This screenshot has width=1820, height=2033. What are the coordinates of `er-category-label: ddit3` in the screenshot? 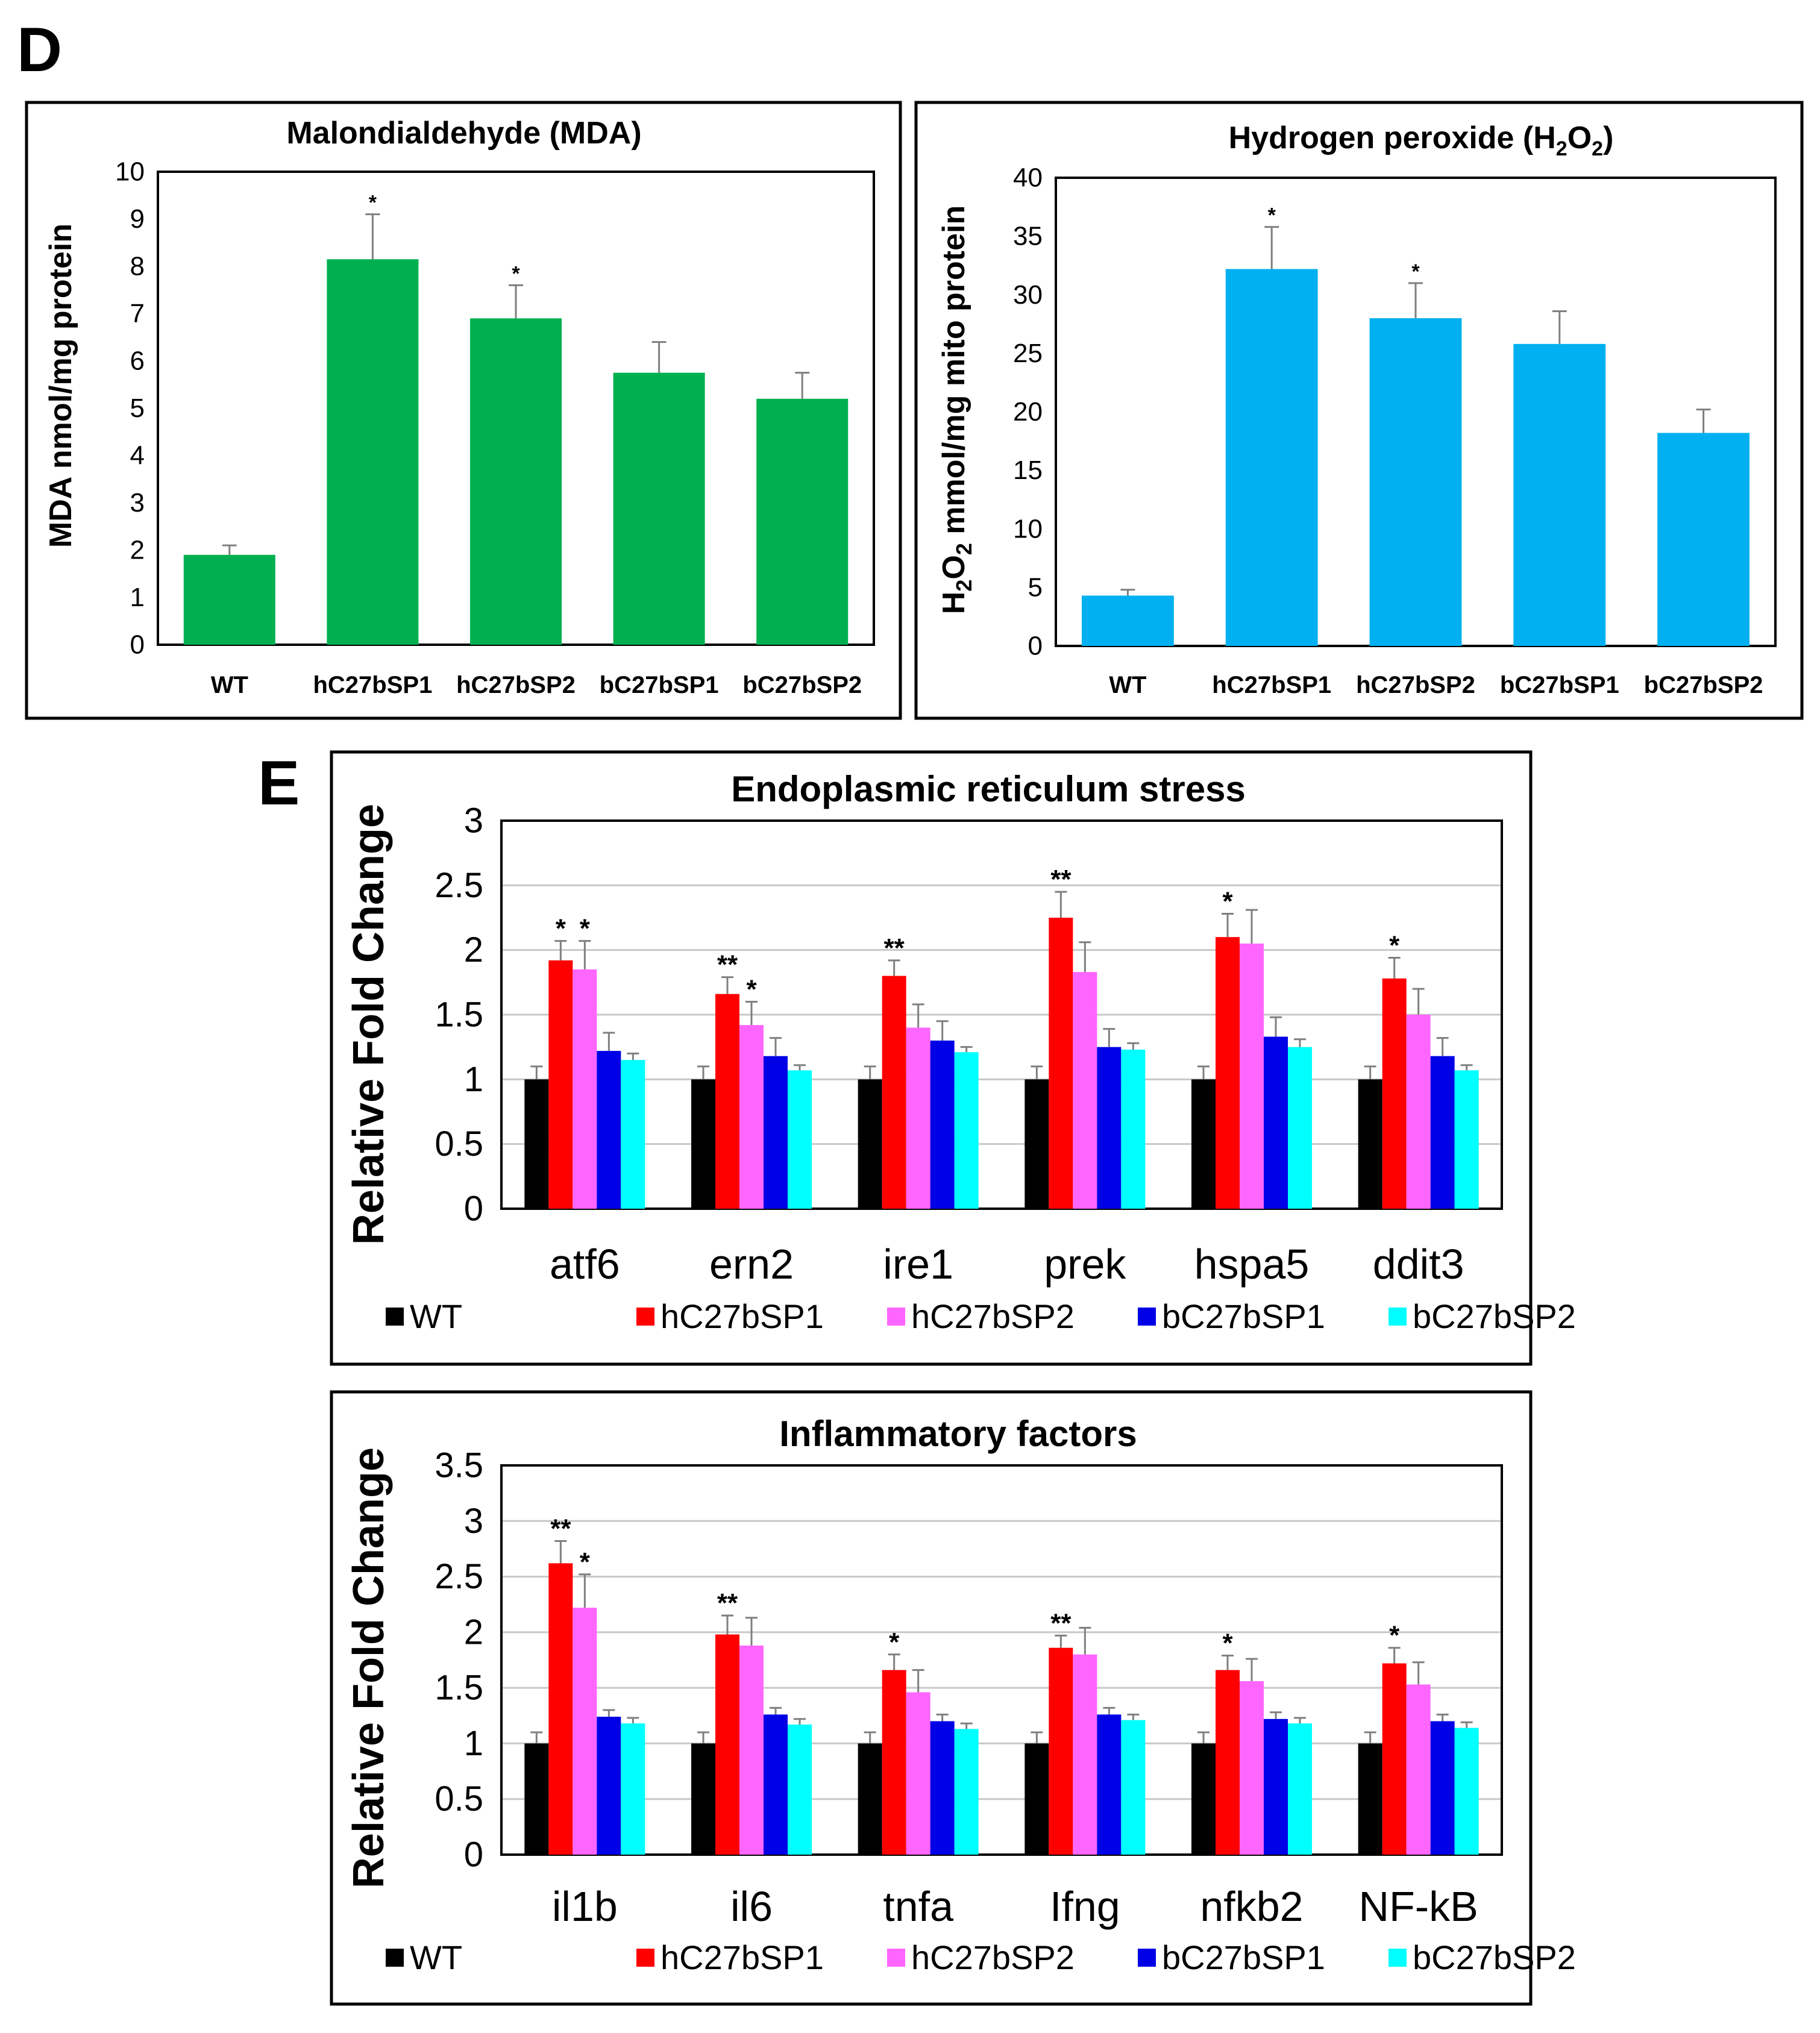 It's located at (1418, 1264).